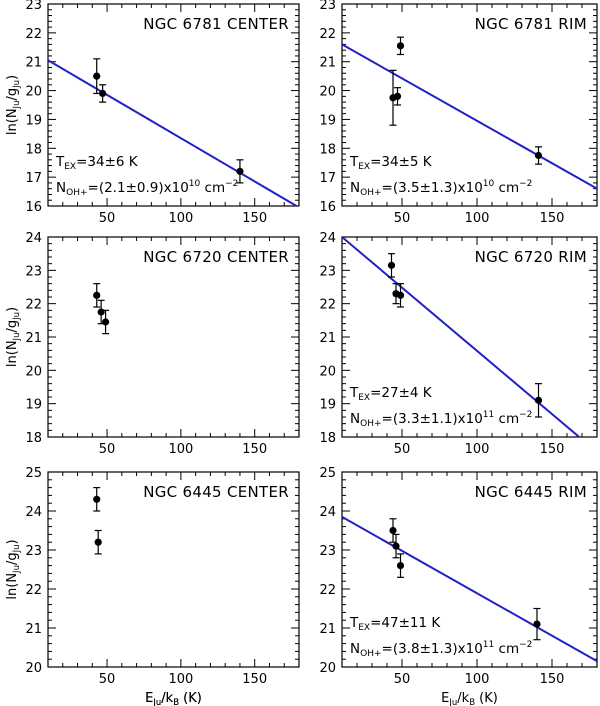 The image size is (600, 706). I want to click on text-run: B, so click(472, 702).